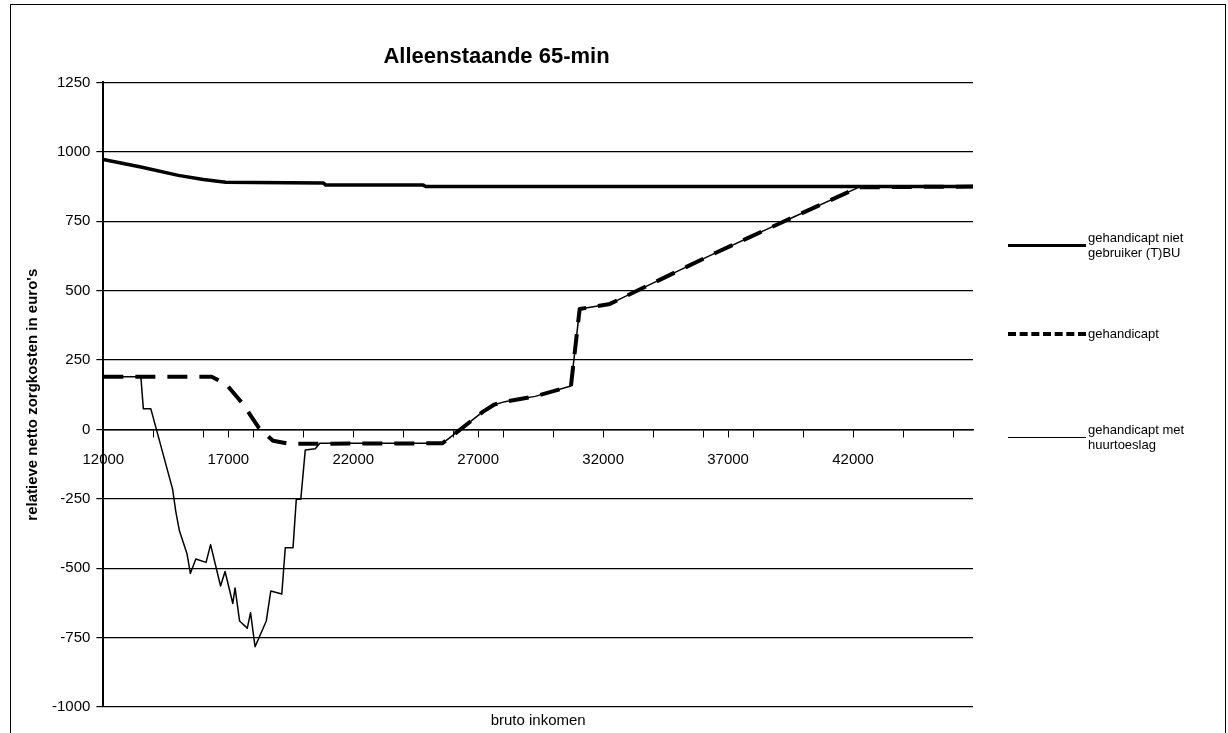 The width and height of the screenshot is (1228, 733). Describe the element at coordinates (1137, 437) in the screenshot. I see `text: gehandicapt met huurtoeslag` at that location.